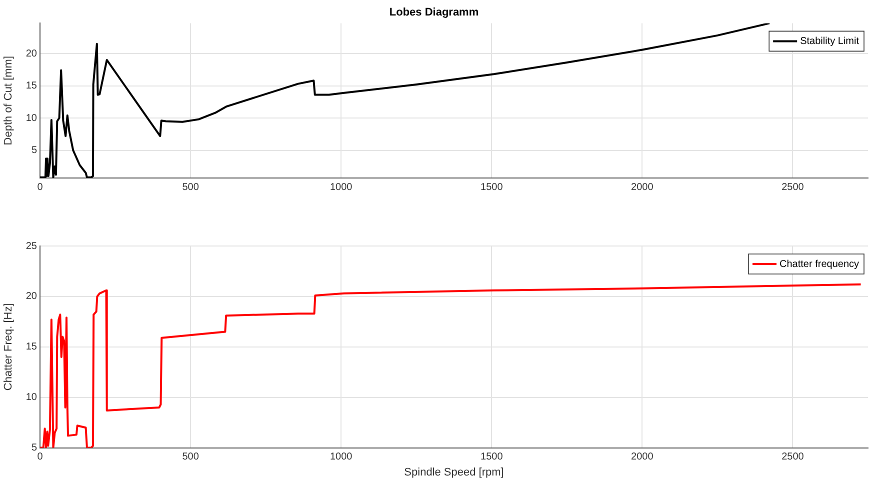 Image resolution: width=870 pixels, height=479 pixels. I want to click on y-axis-title: Depth of Cut [mm], so click(8, 101).